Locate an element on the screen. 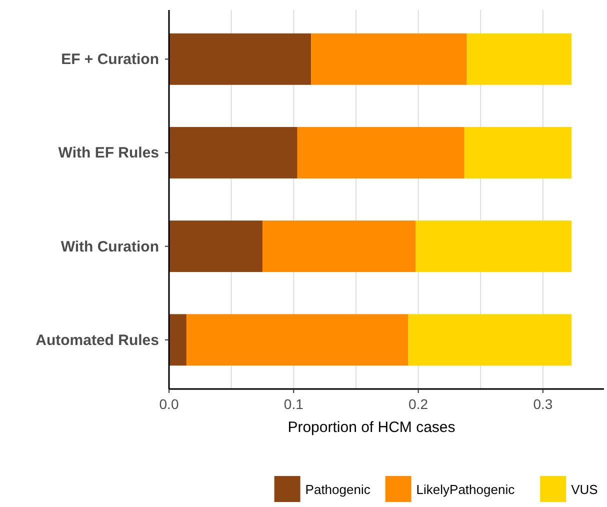 The height and width of the screenshot is (507, 607). x-tick-label: 0.0 is located at coordinates (169, 404).